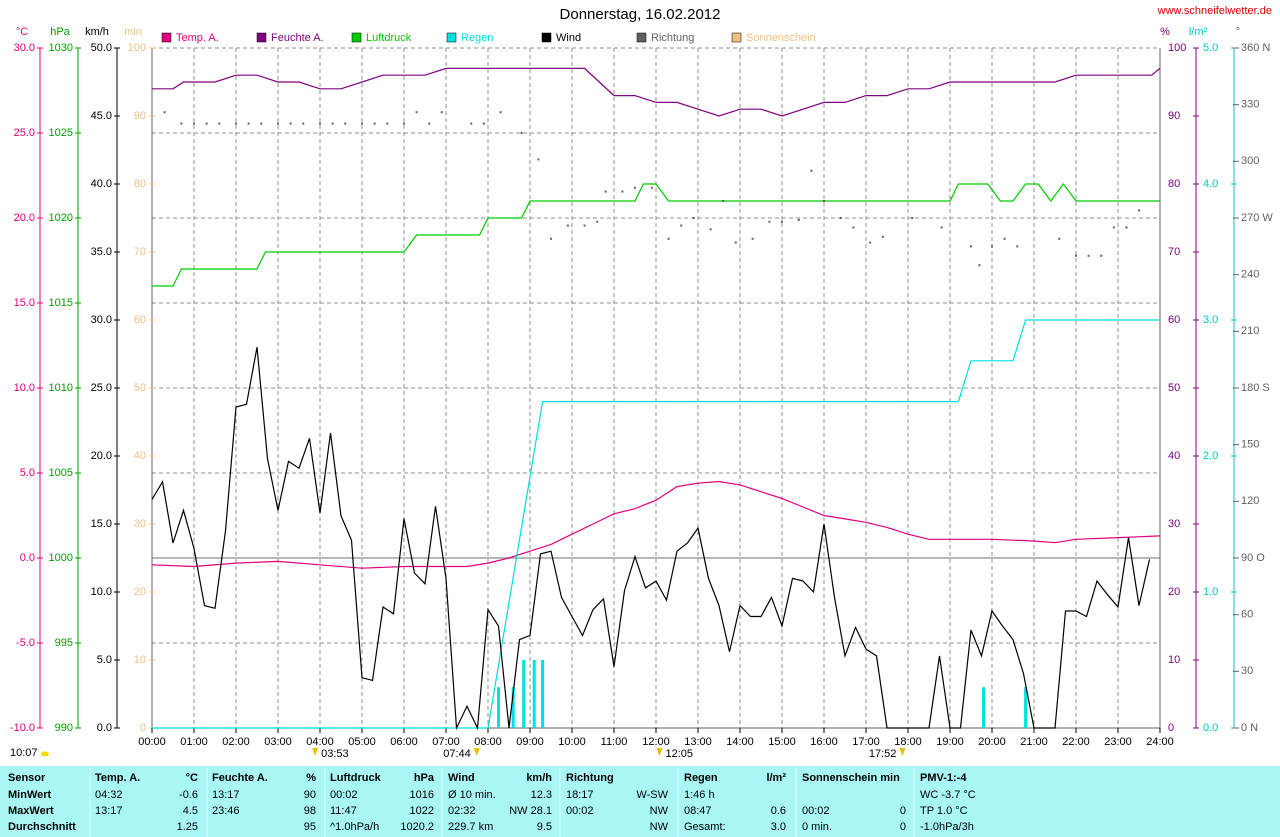 This screenshot has width=1280, height=837. Describe the element at coordinates (101, 48) in the screenshot. I see `y-tick-label: 50.0` at that location.